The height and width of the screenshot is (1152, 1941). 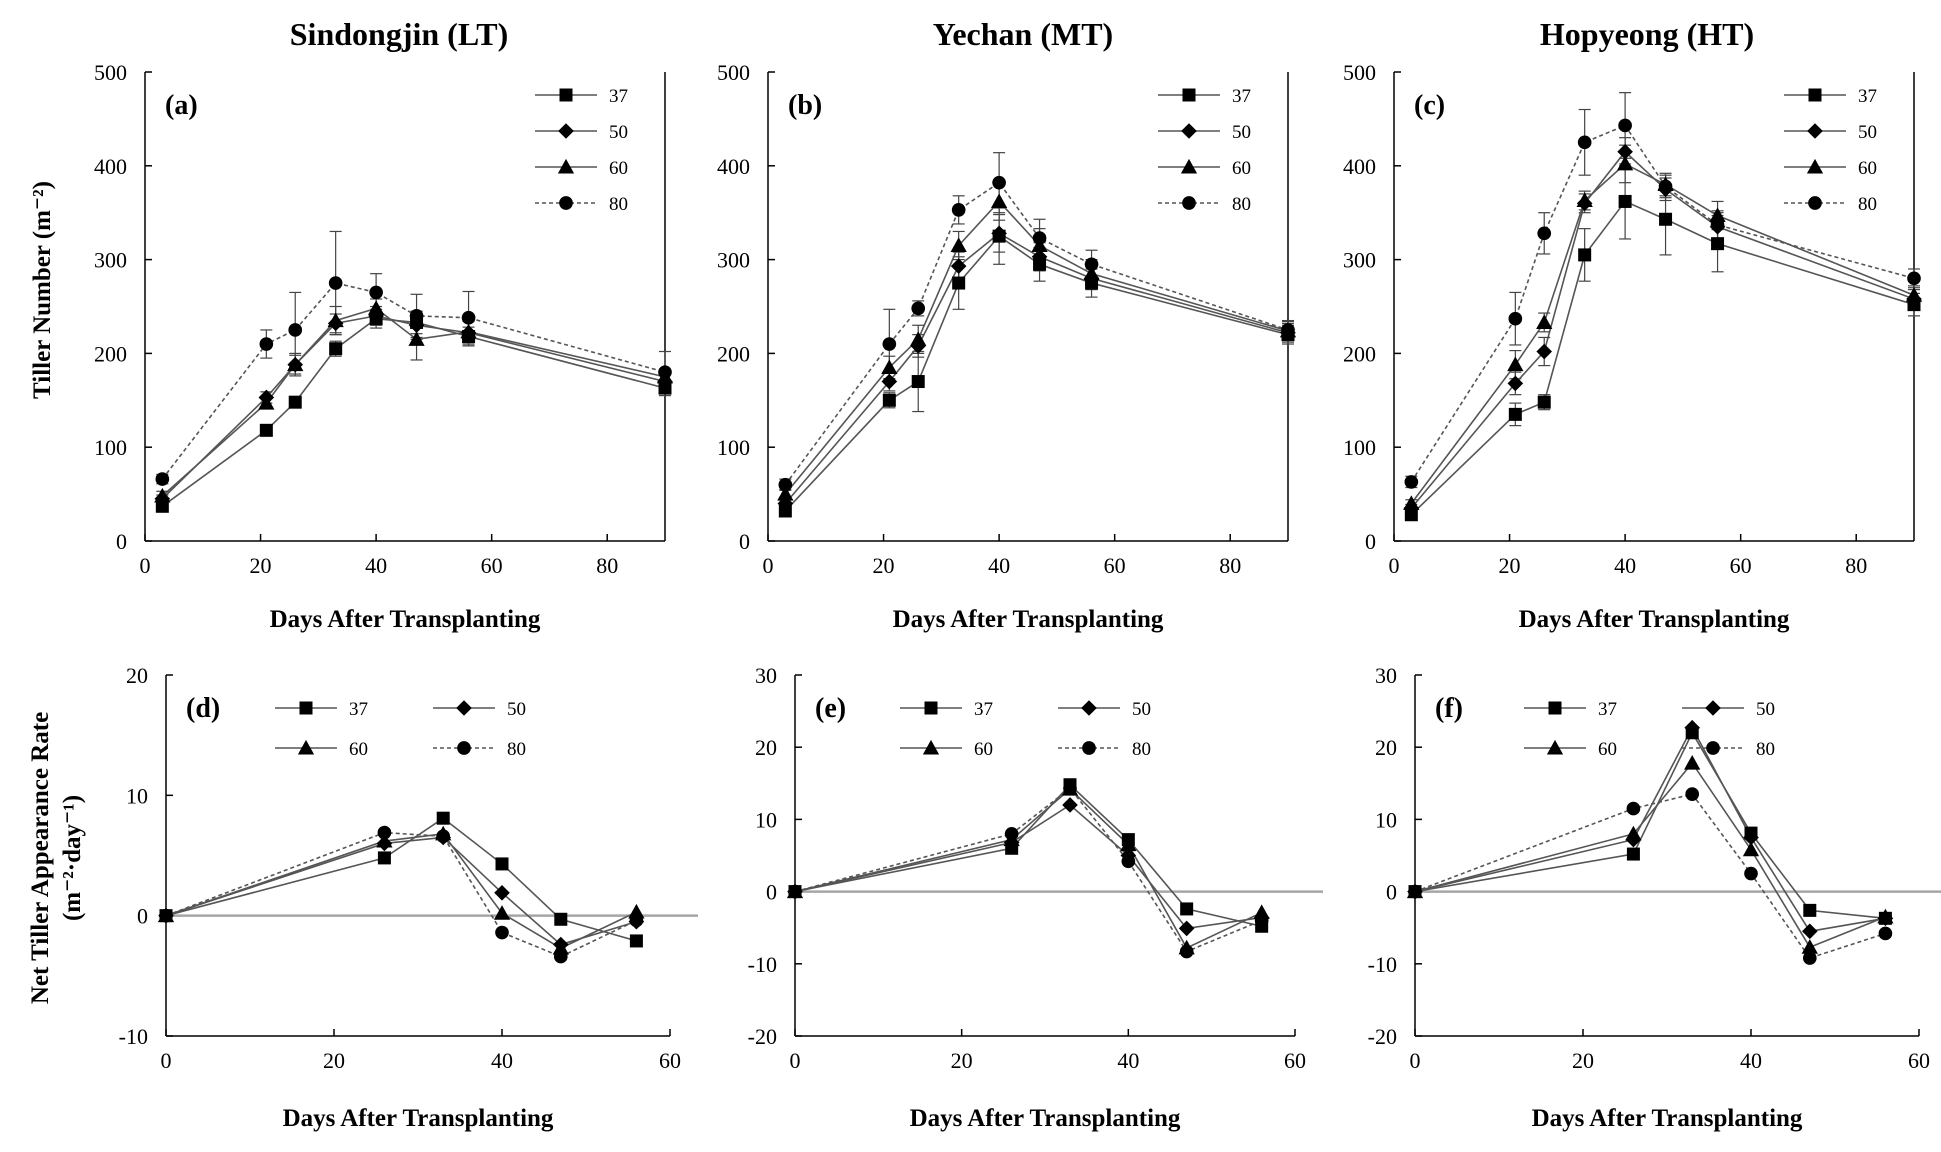 I want to click on legend-marker-37-d, so click(x=306, y=708).